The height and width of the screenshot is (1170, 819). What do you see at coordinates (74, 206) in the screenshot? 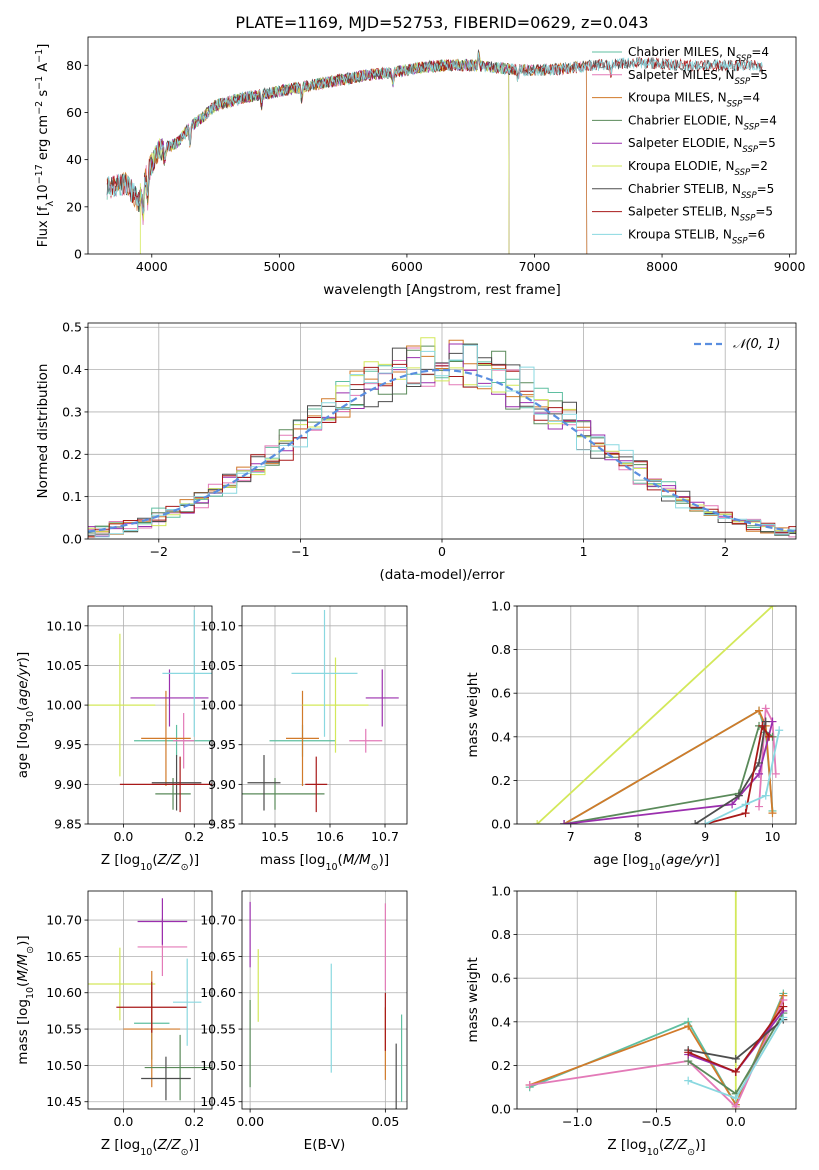
I see `y-tick-label: 20` at bounding box center [74, 206].